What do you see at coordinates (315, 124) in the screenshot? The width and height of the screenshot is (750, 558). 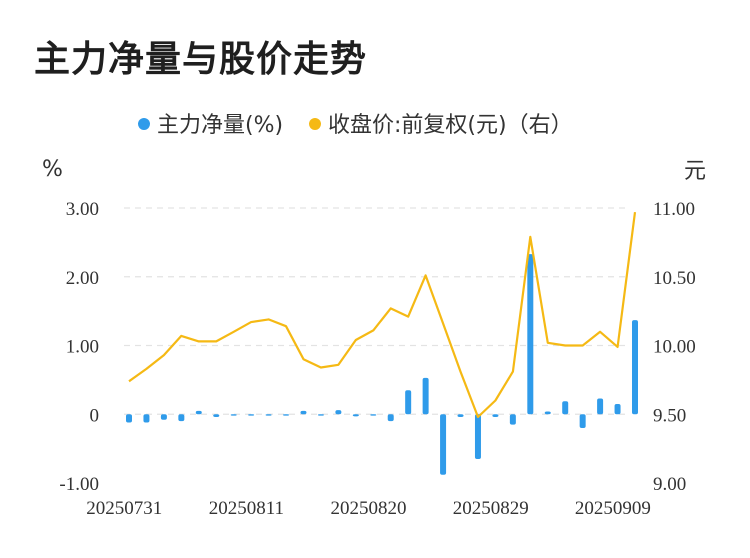 I see `legend-marker-line` at bounding box center [315, 124].